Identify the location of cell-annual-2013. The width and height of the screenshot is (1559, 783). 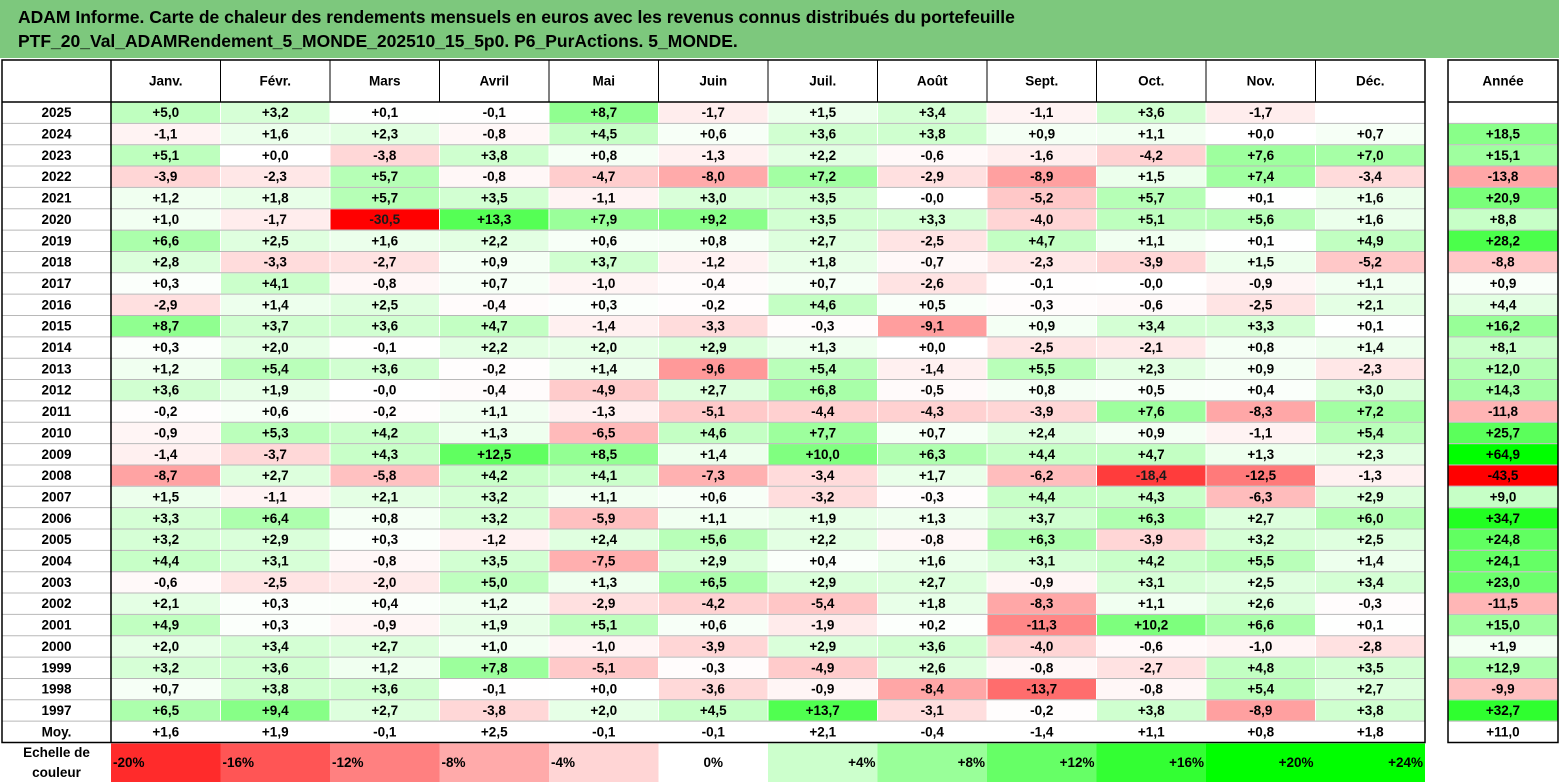
(1503, 369).